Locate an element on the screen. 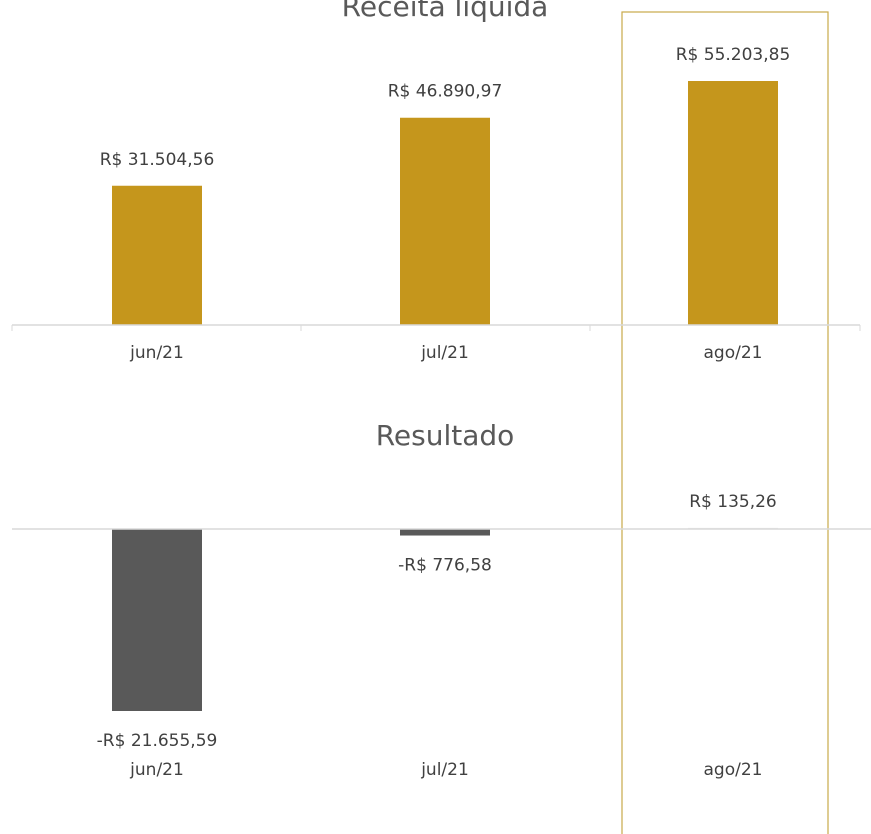  data-label: R$ 31.504,56 is located at coordinates (157, 160).